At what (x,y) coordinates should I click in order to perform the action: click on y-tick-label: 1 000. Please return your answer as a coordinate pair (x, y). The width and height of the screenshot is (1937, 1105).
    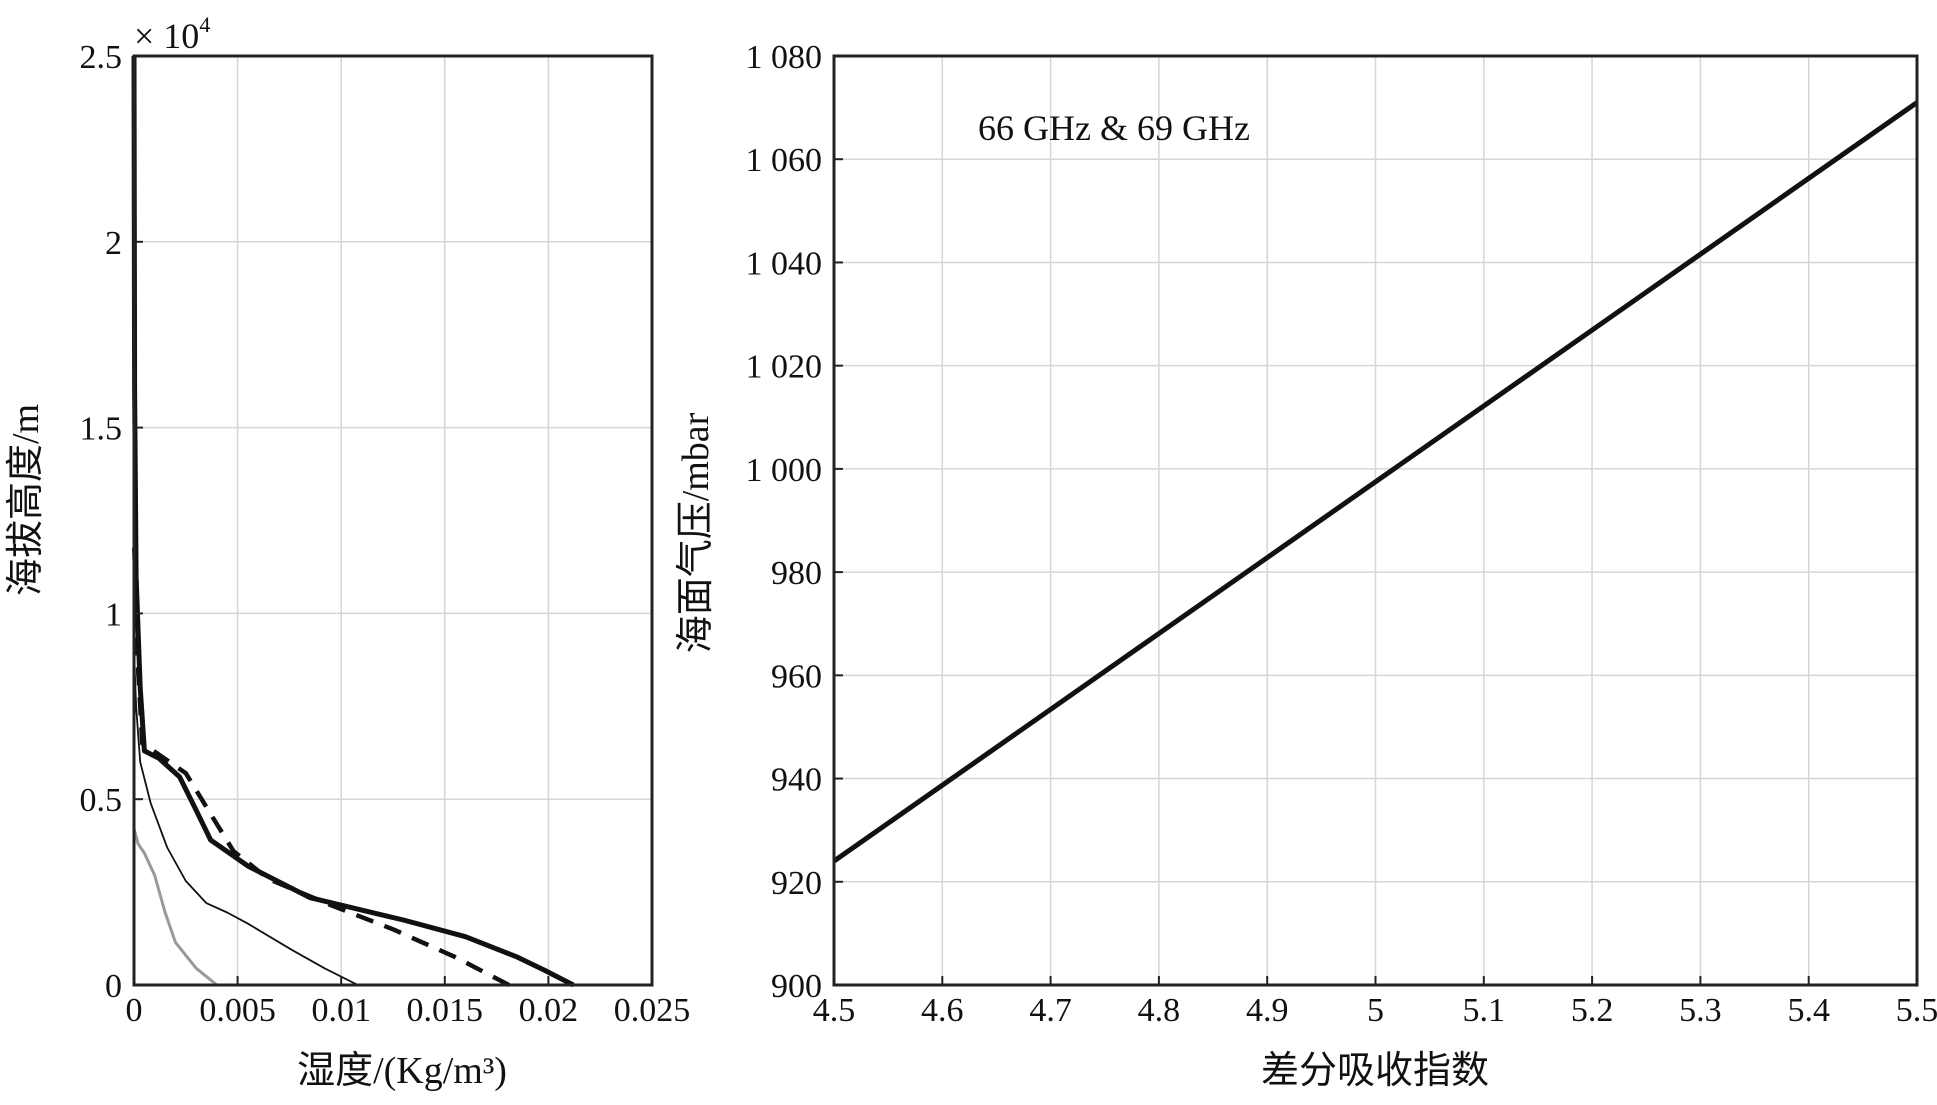
    Looking at the image, I should click on (784, 470).